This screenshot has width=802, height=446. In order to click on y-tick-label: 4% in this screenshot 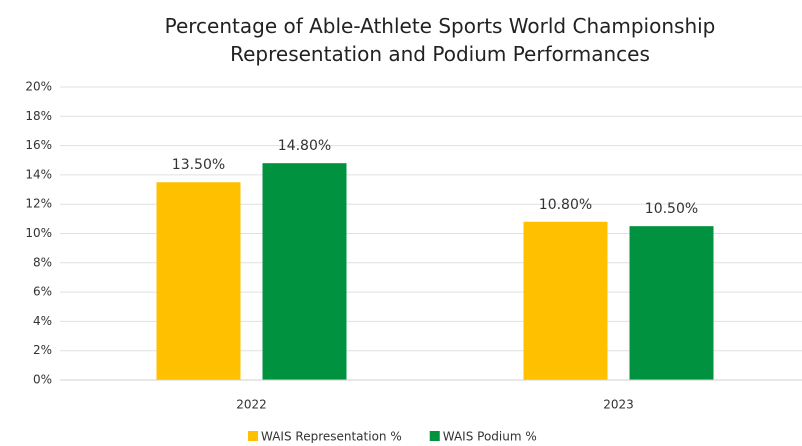, I will do `click(42, 321)`.